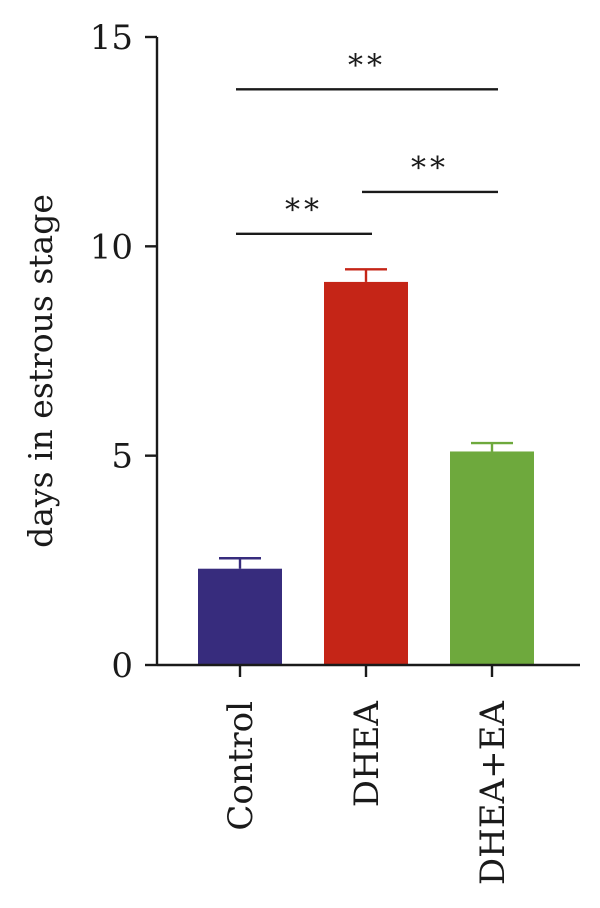 This screenshot has width=600, height=908. What do you see at coordinates (40, 371) in the screenshot?
I see `y-axis-label: days in estrous stage` at bounding box center [40, 371].